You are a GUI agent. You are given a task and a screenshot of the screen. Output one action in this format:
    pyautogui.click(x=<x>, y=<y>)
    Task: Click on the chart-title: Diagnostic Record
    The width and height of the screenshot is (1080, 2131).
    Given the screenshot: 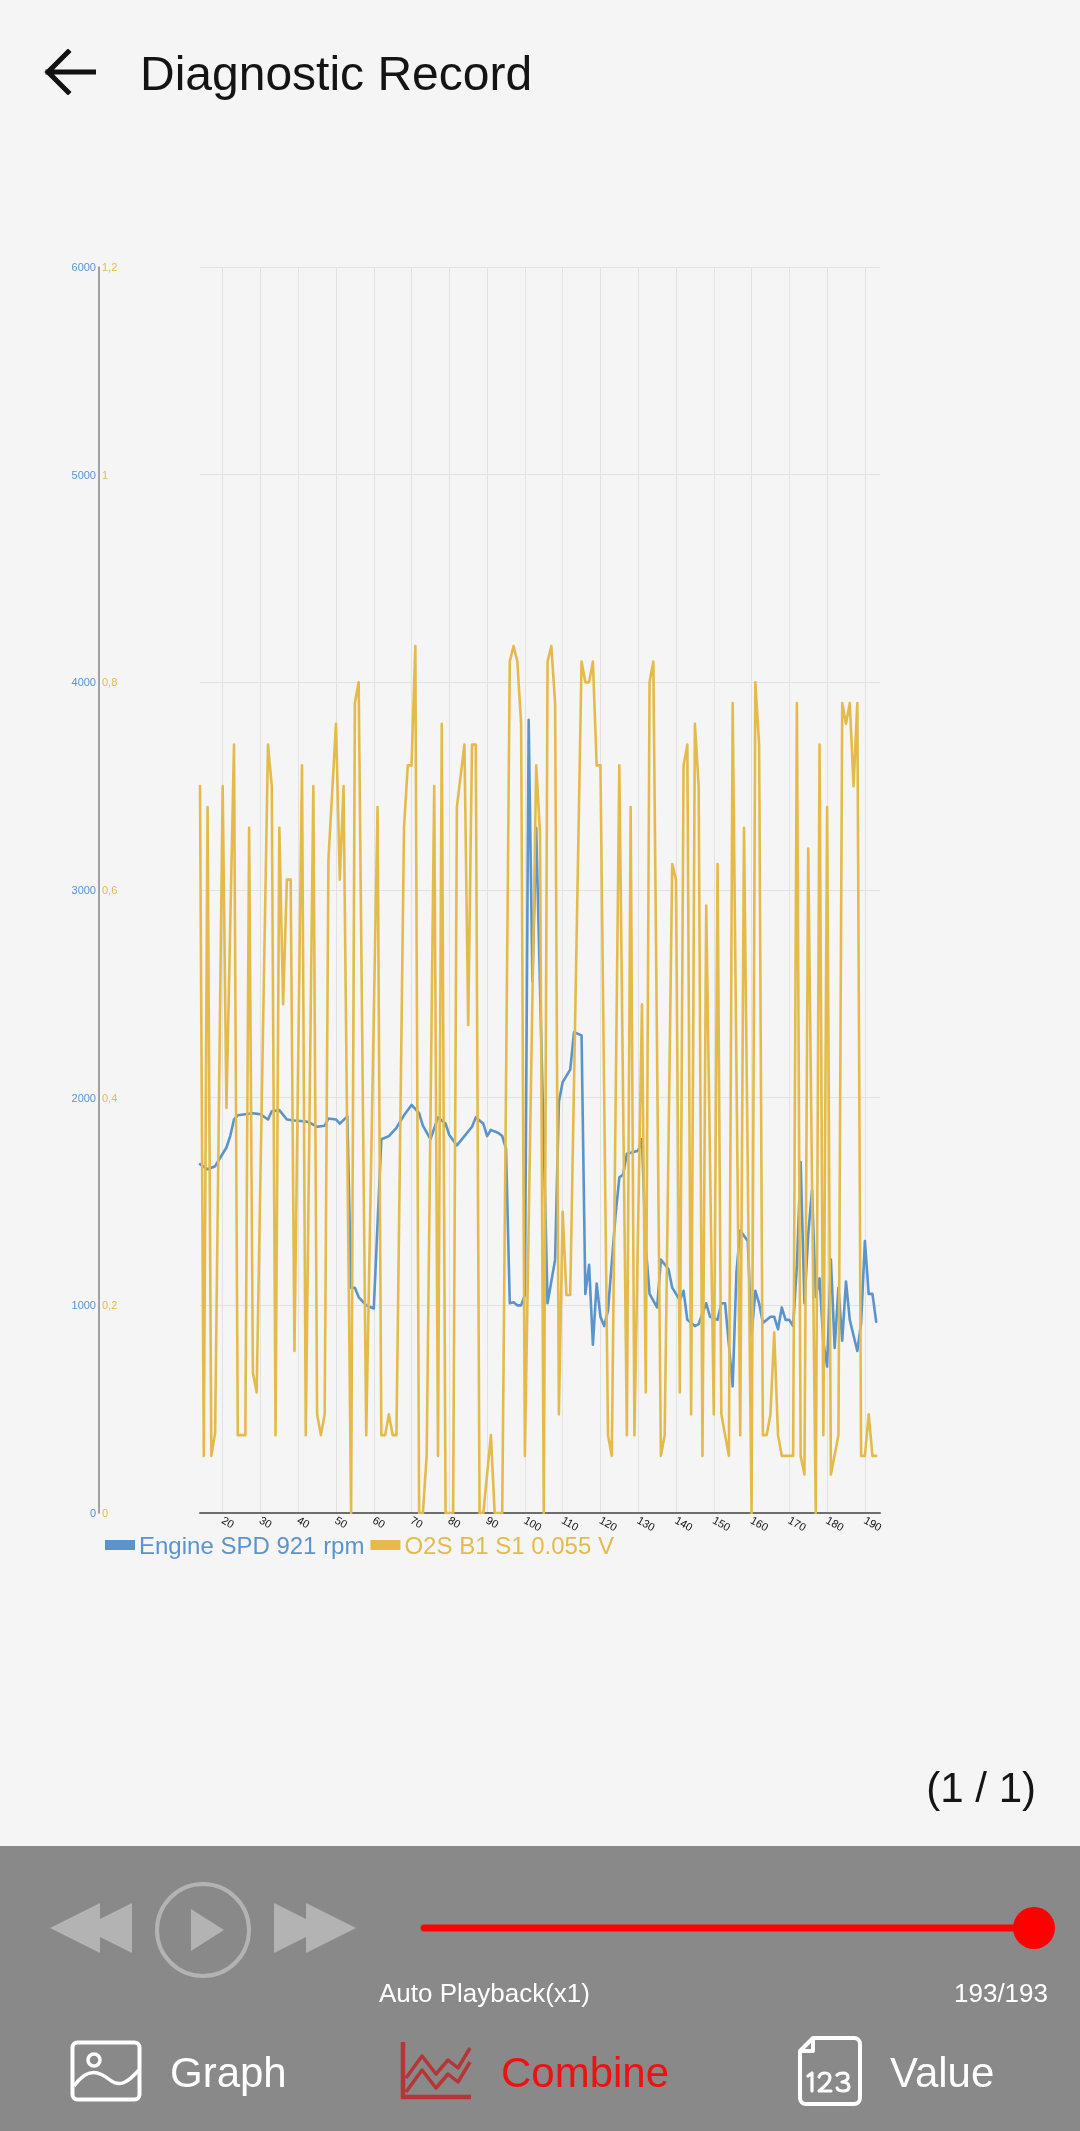 What is the action you would take?
    pyautogui.click(x=336, y=74)
    